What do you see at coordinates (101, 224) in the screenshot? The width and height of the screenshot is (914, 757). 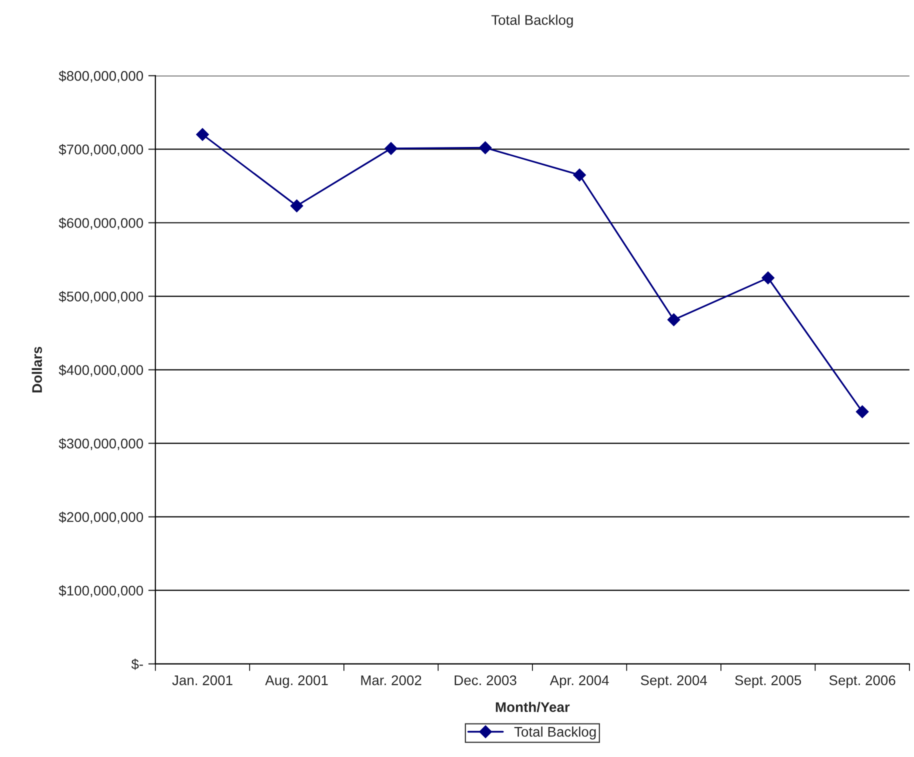 I see `y-tick-label: $600,000,000` at bounding box center [101, 224].